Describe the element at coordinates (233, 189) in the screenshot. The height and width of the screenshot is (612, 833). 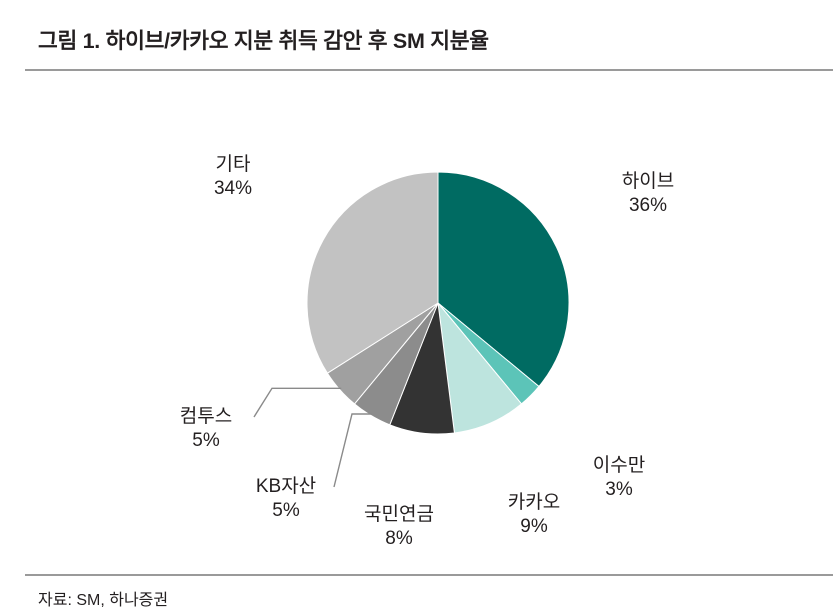
I see `pie-slice-label-value: 34%` at that location.